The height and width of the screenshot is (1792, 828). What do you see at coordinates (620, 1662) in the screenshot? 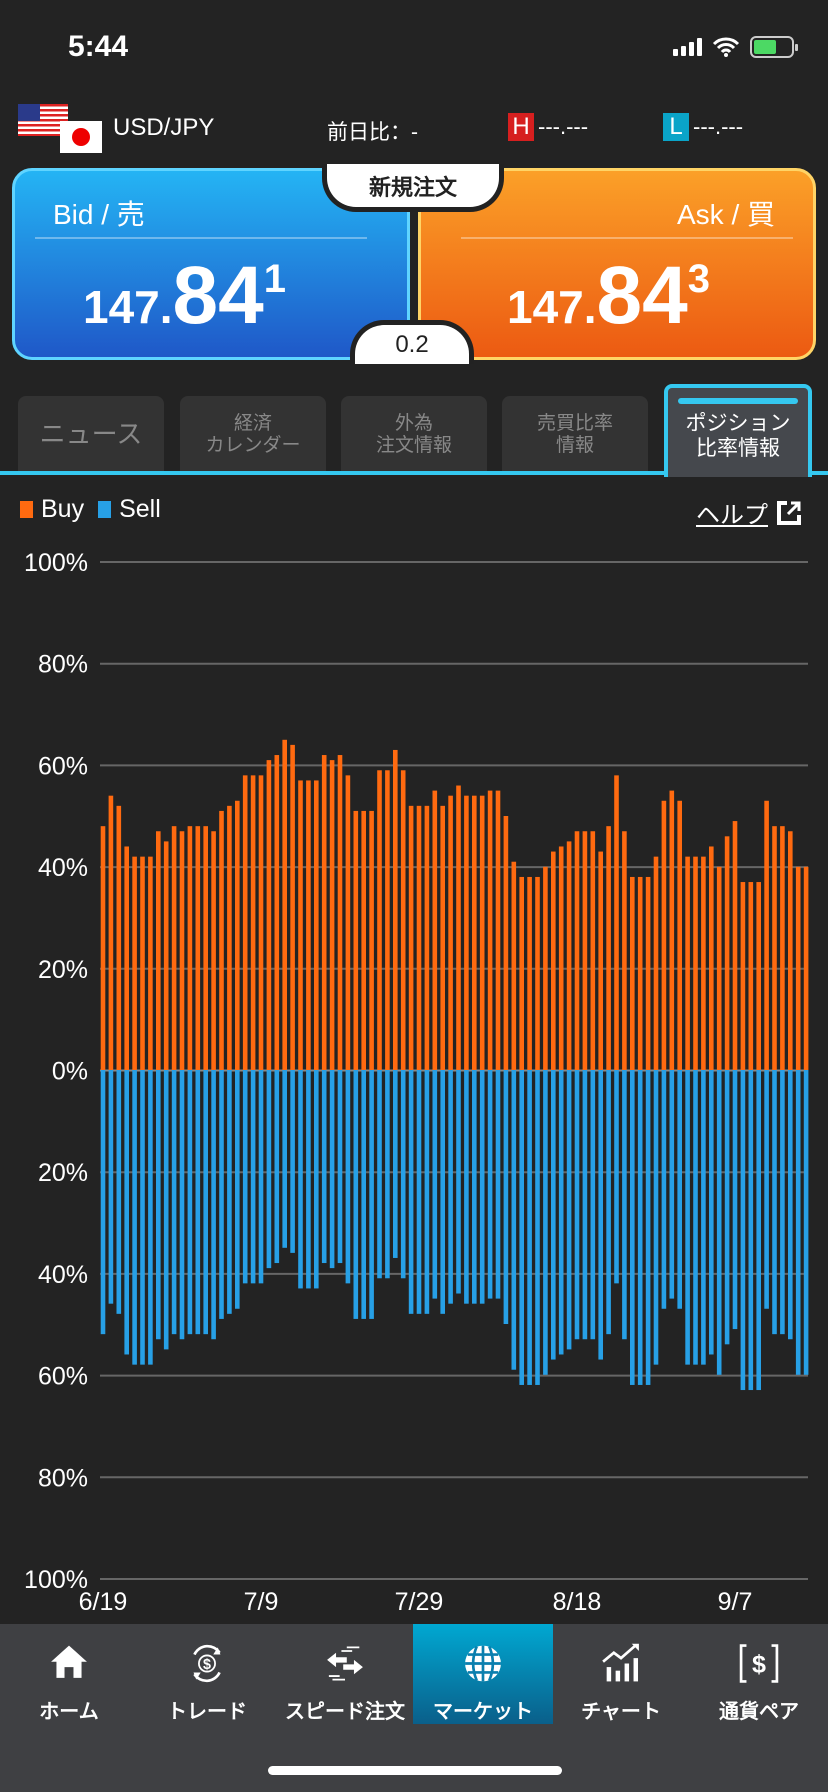
I see `chart-icon` at bounding box center [620, 1662].